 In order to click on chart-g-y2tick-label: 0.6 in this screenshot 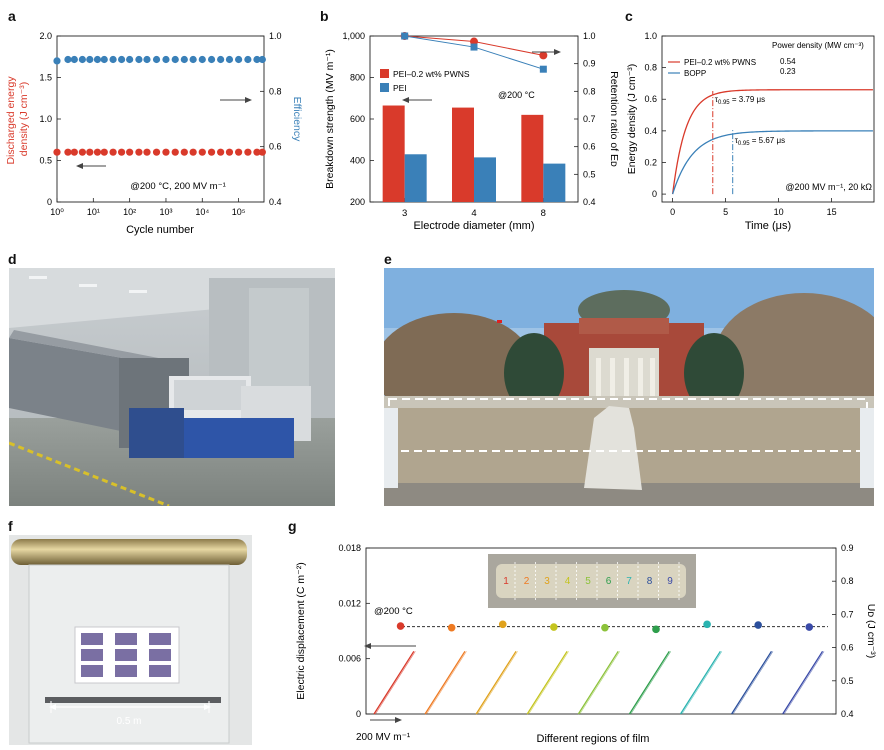, I will do `click(847, 648)`.